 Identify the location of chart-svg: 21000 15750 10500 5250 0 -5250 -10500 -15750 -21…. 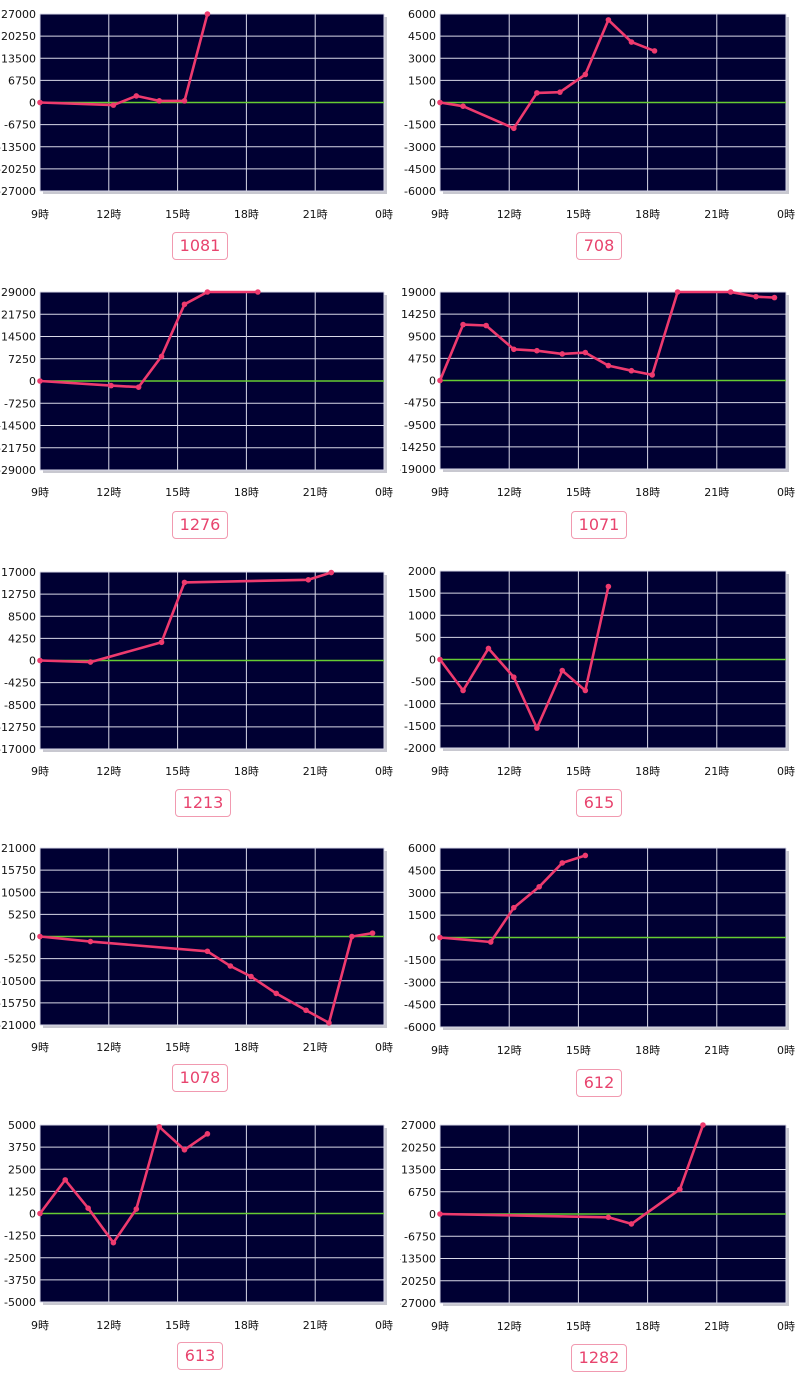
(196, 948).